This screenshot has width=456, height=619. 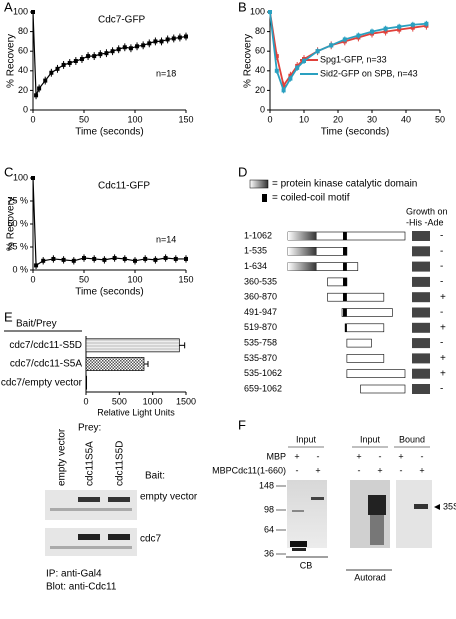 What do you see at coordinates (258, 235) in the screenshot?
I see `construct-label: 1-1062` at bounding box center [258, 235].